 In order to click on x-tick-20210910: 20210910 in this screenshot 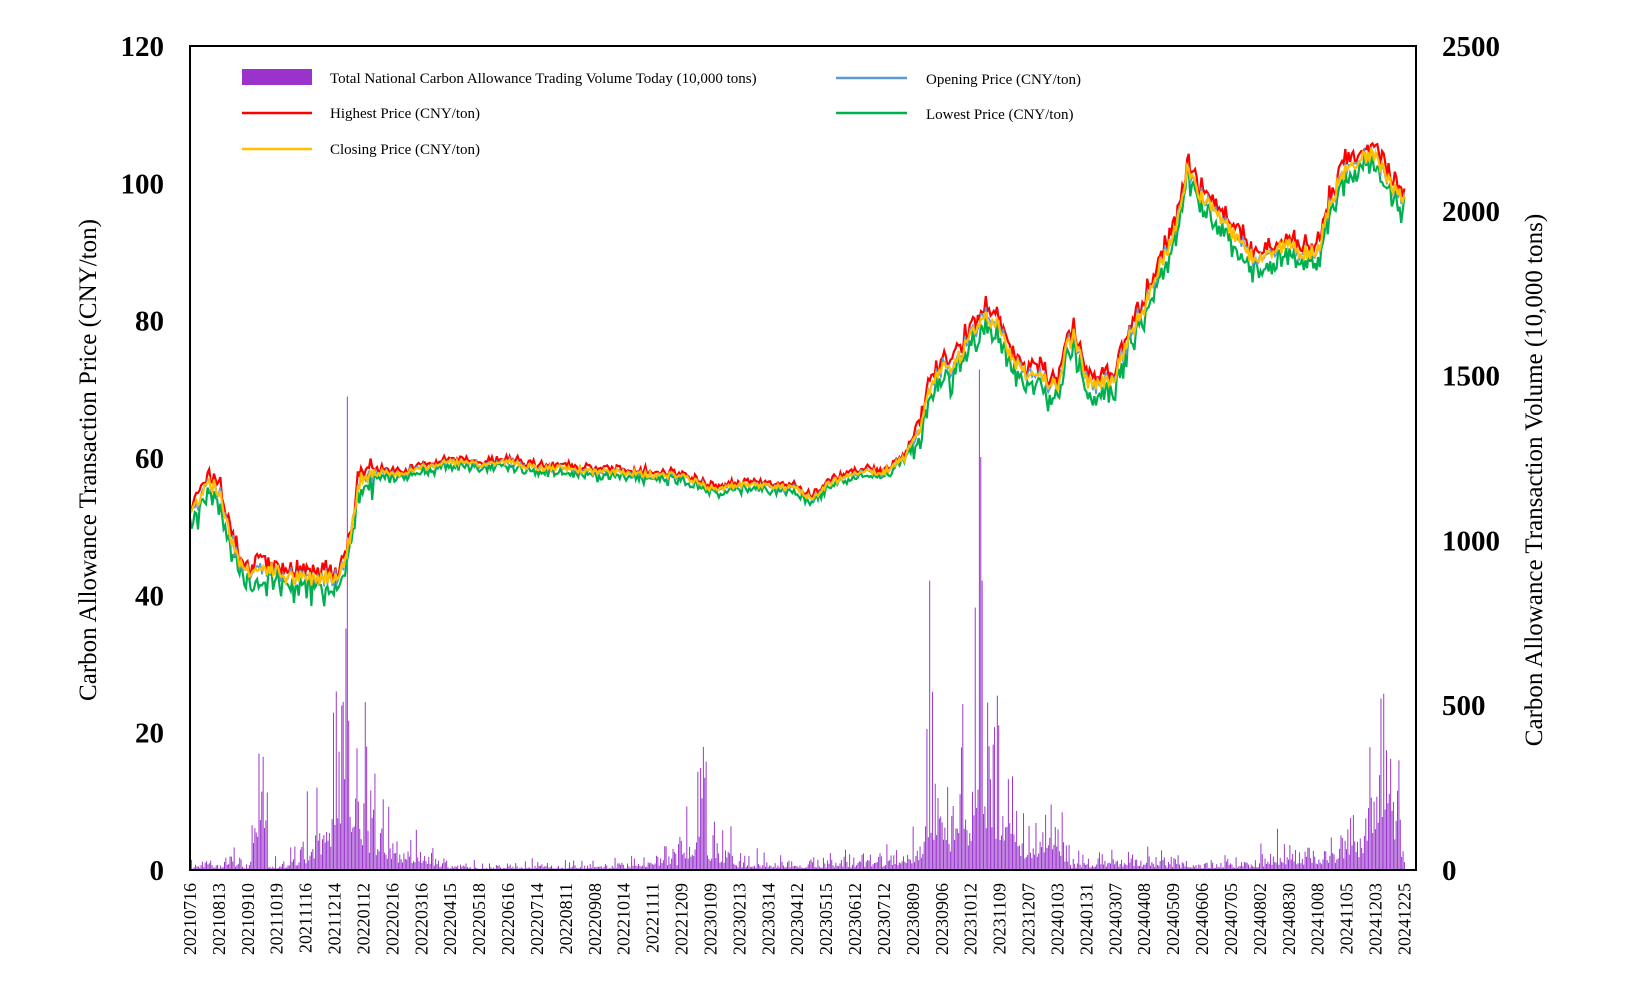, I will do `click(248, 919)`.